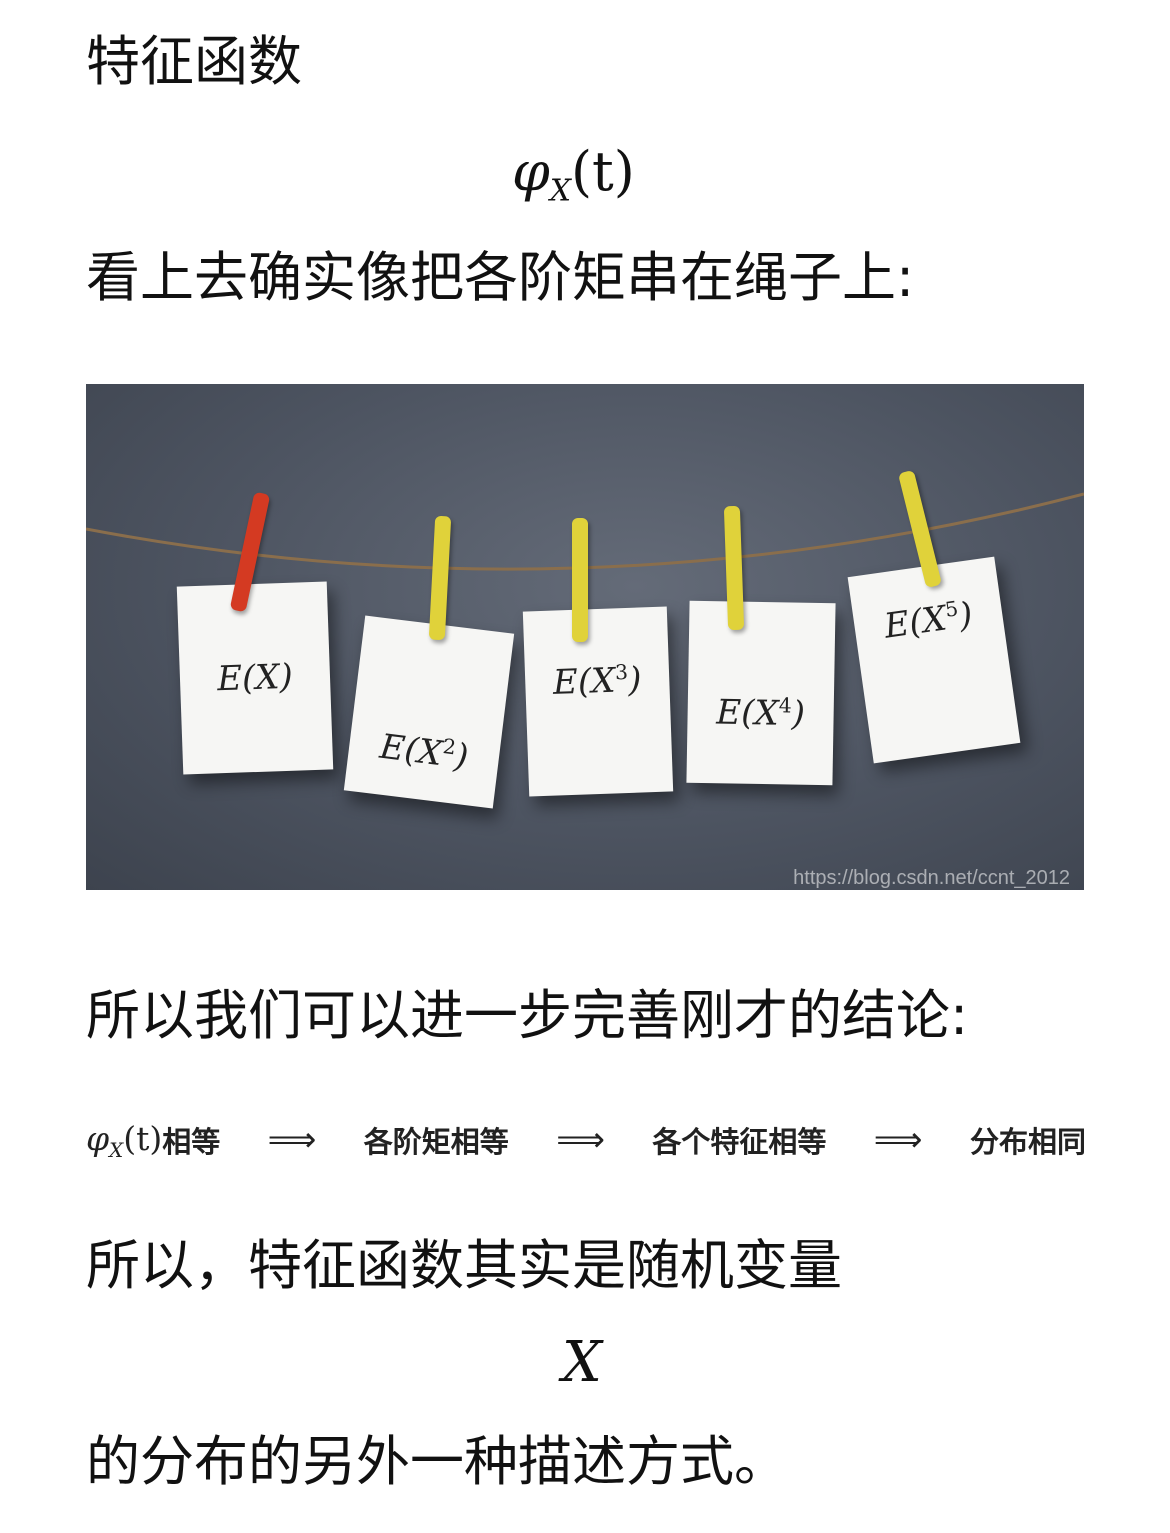 The width and height of the screenshot is (1170, 1533). Describe the element at coordinates (527, 1015) in the screenshot. I see `conclusion-sentence: 所以我们可以进一步完善刚才的结论:` at that location.